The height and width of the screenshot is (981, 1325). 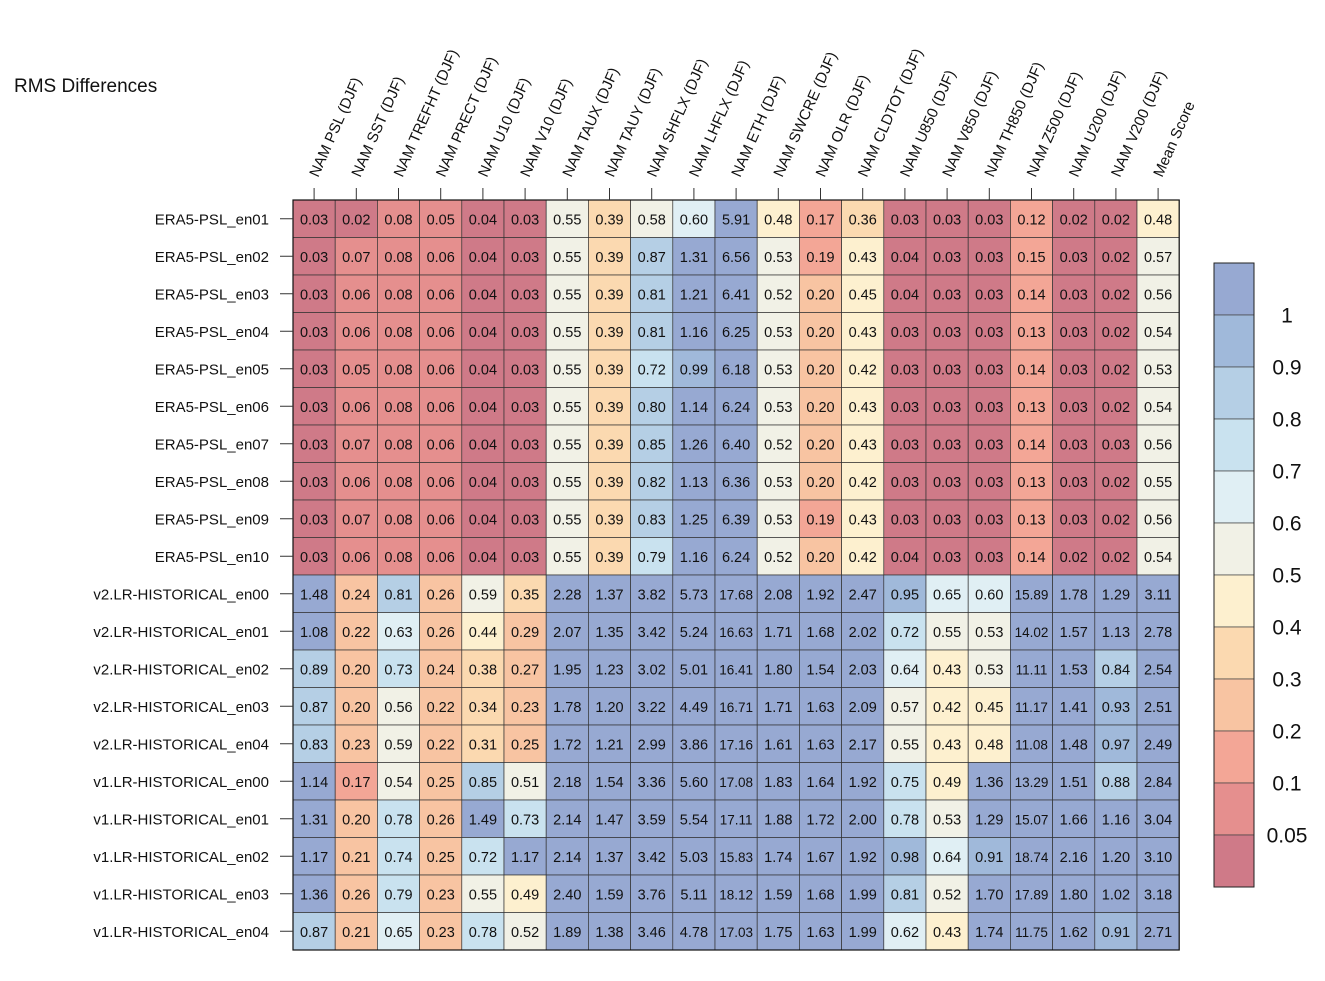 What do you see at coordinates (863, 558) in the screenshot?
I see `cell-value-label: 0.42` at bounding box center [863, 558].